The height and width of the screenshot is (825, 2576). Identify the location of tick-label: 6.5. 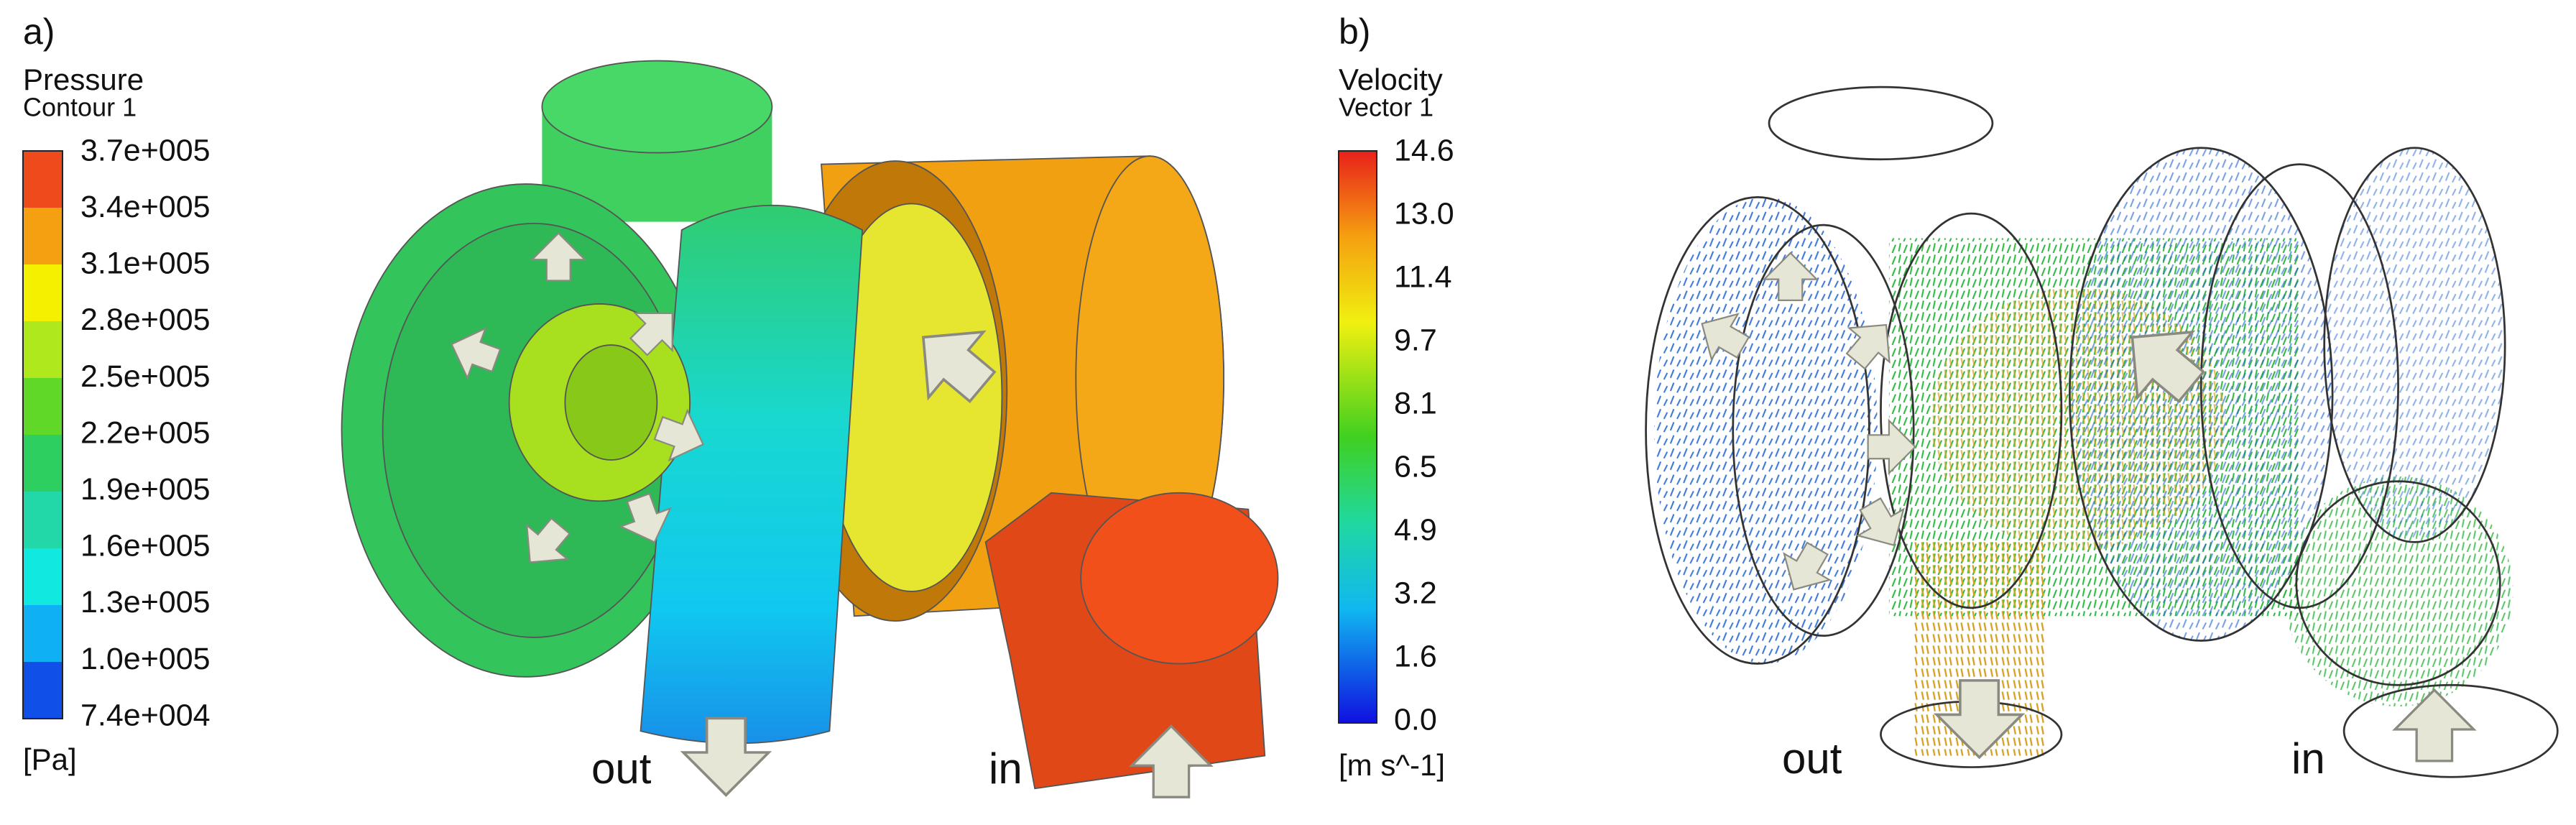
(1415, 466).